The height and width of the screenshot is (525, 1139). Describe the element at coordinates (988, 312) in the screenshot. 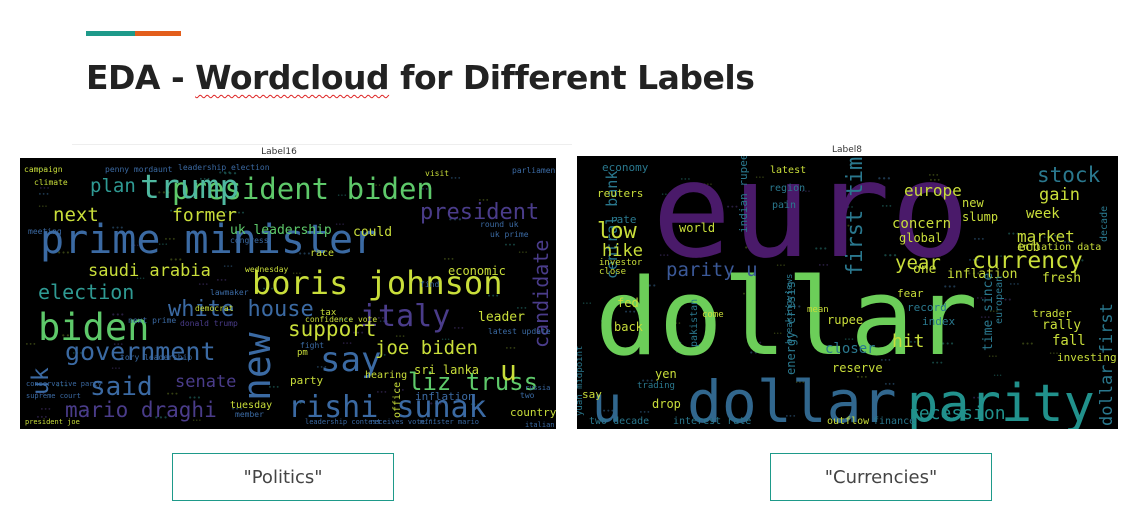

I see `wordcloud-word: time since` at that location.